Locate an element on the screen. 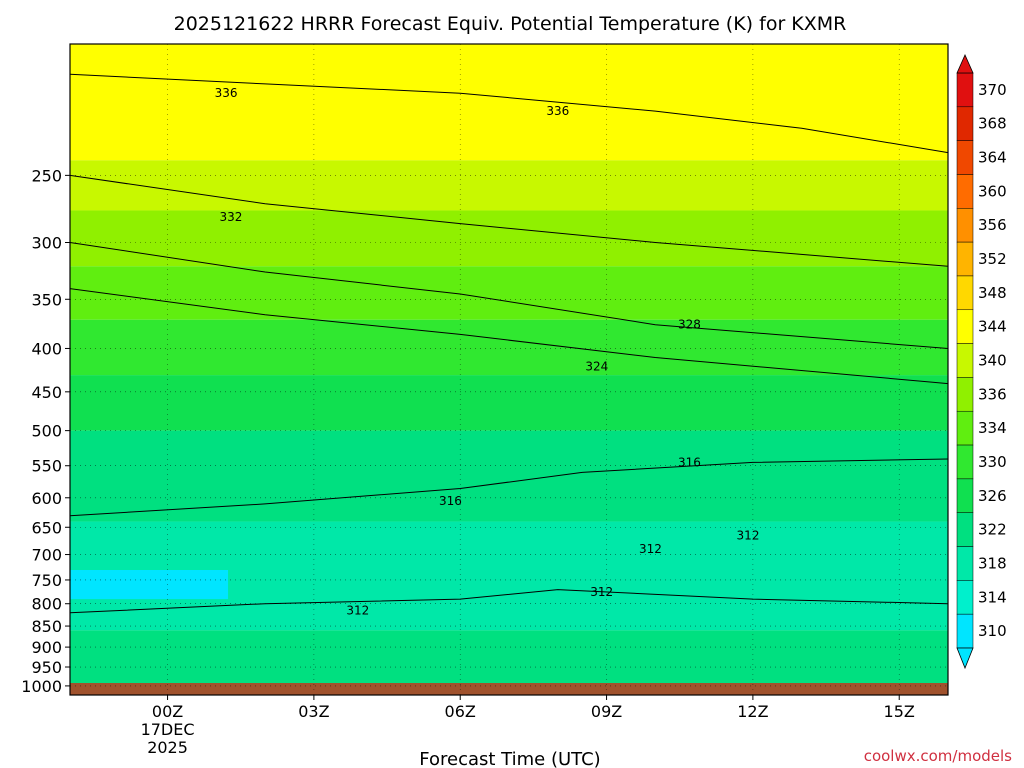 This screenshot has height=768, width=1024. contour-label-text: 328 is located at coordinates (689, 325).